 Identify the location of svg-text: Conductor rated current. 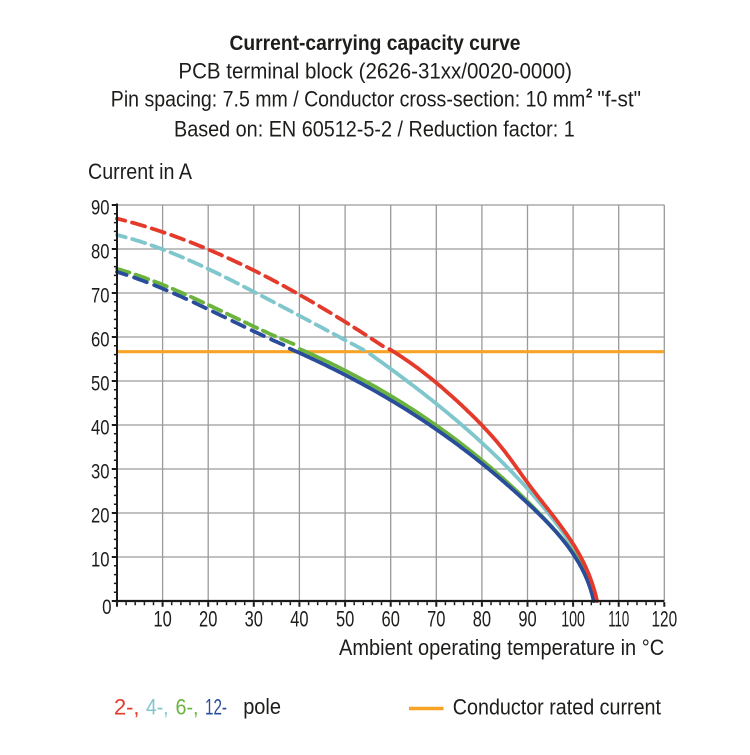
(557, 706).